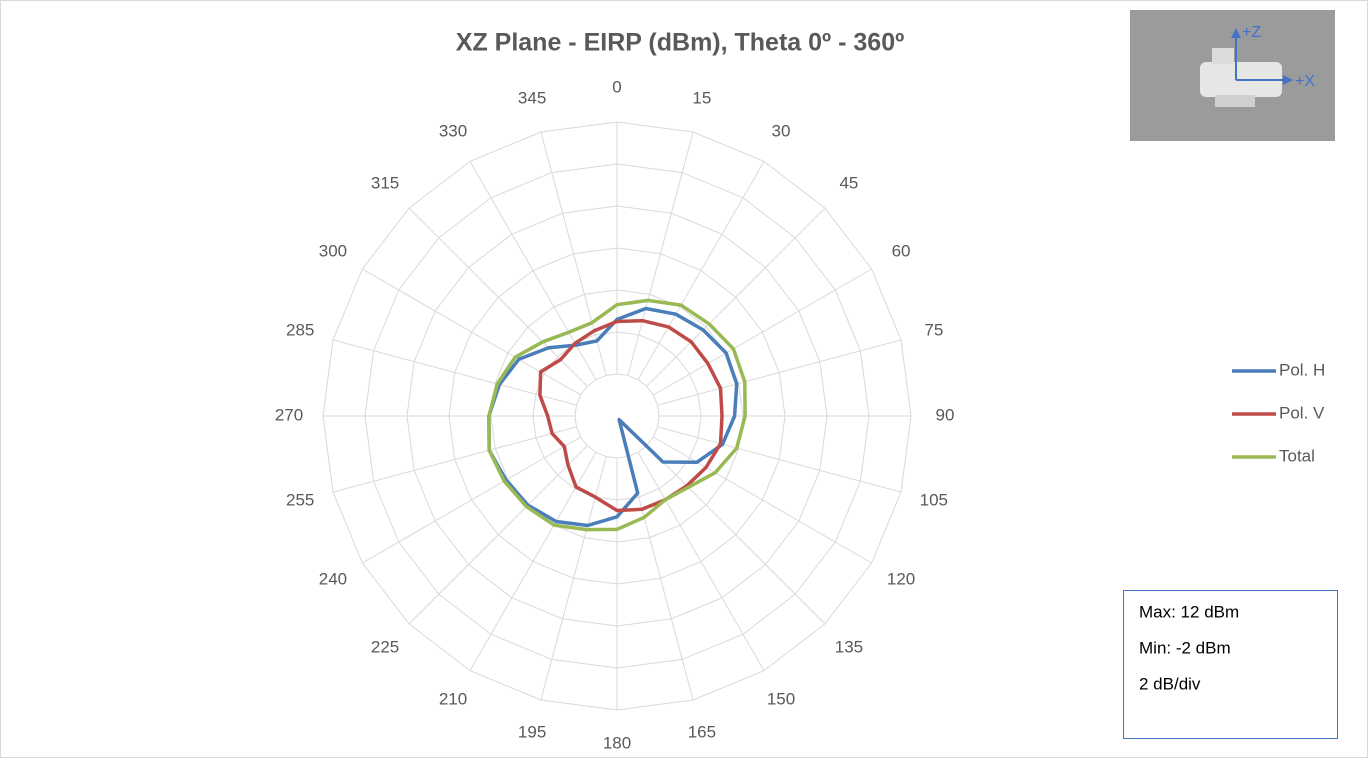  What do you see at coordinates (901, 250) in the screenshot?
I see `angle-label: 60` at bounding box center [901, 250].